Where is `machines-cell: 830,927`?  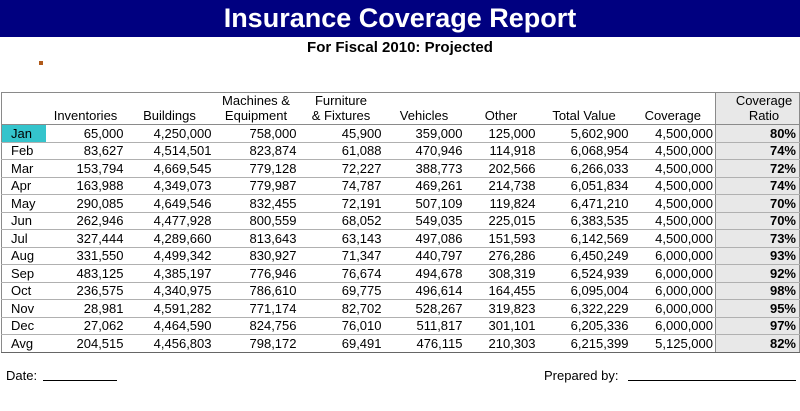
machines-cell: 830,927 is located at coordinates (256, 256).